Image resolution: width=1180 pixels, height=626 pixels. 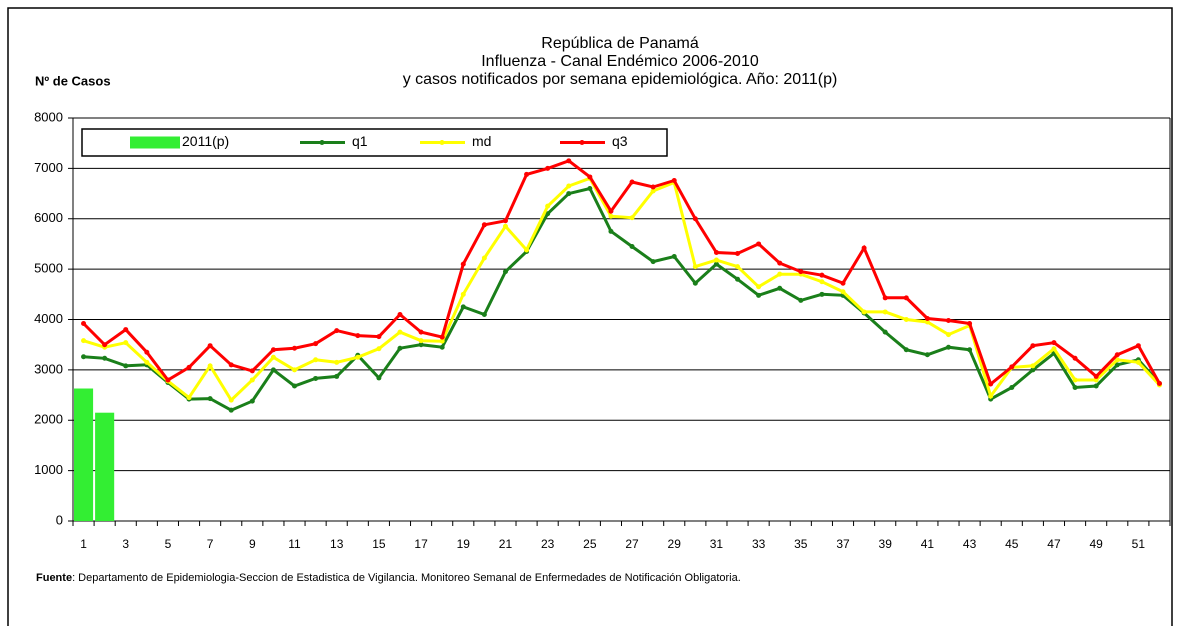 What do you see at coordinates (83, 544) in the screenshot?
I see `x-tick-label: 1` at bounding box center [83, 544].